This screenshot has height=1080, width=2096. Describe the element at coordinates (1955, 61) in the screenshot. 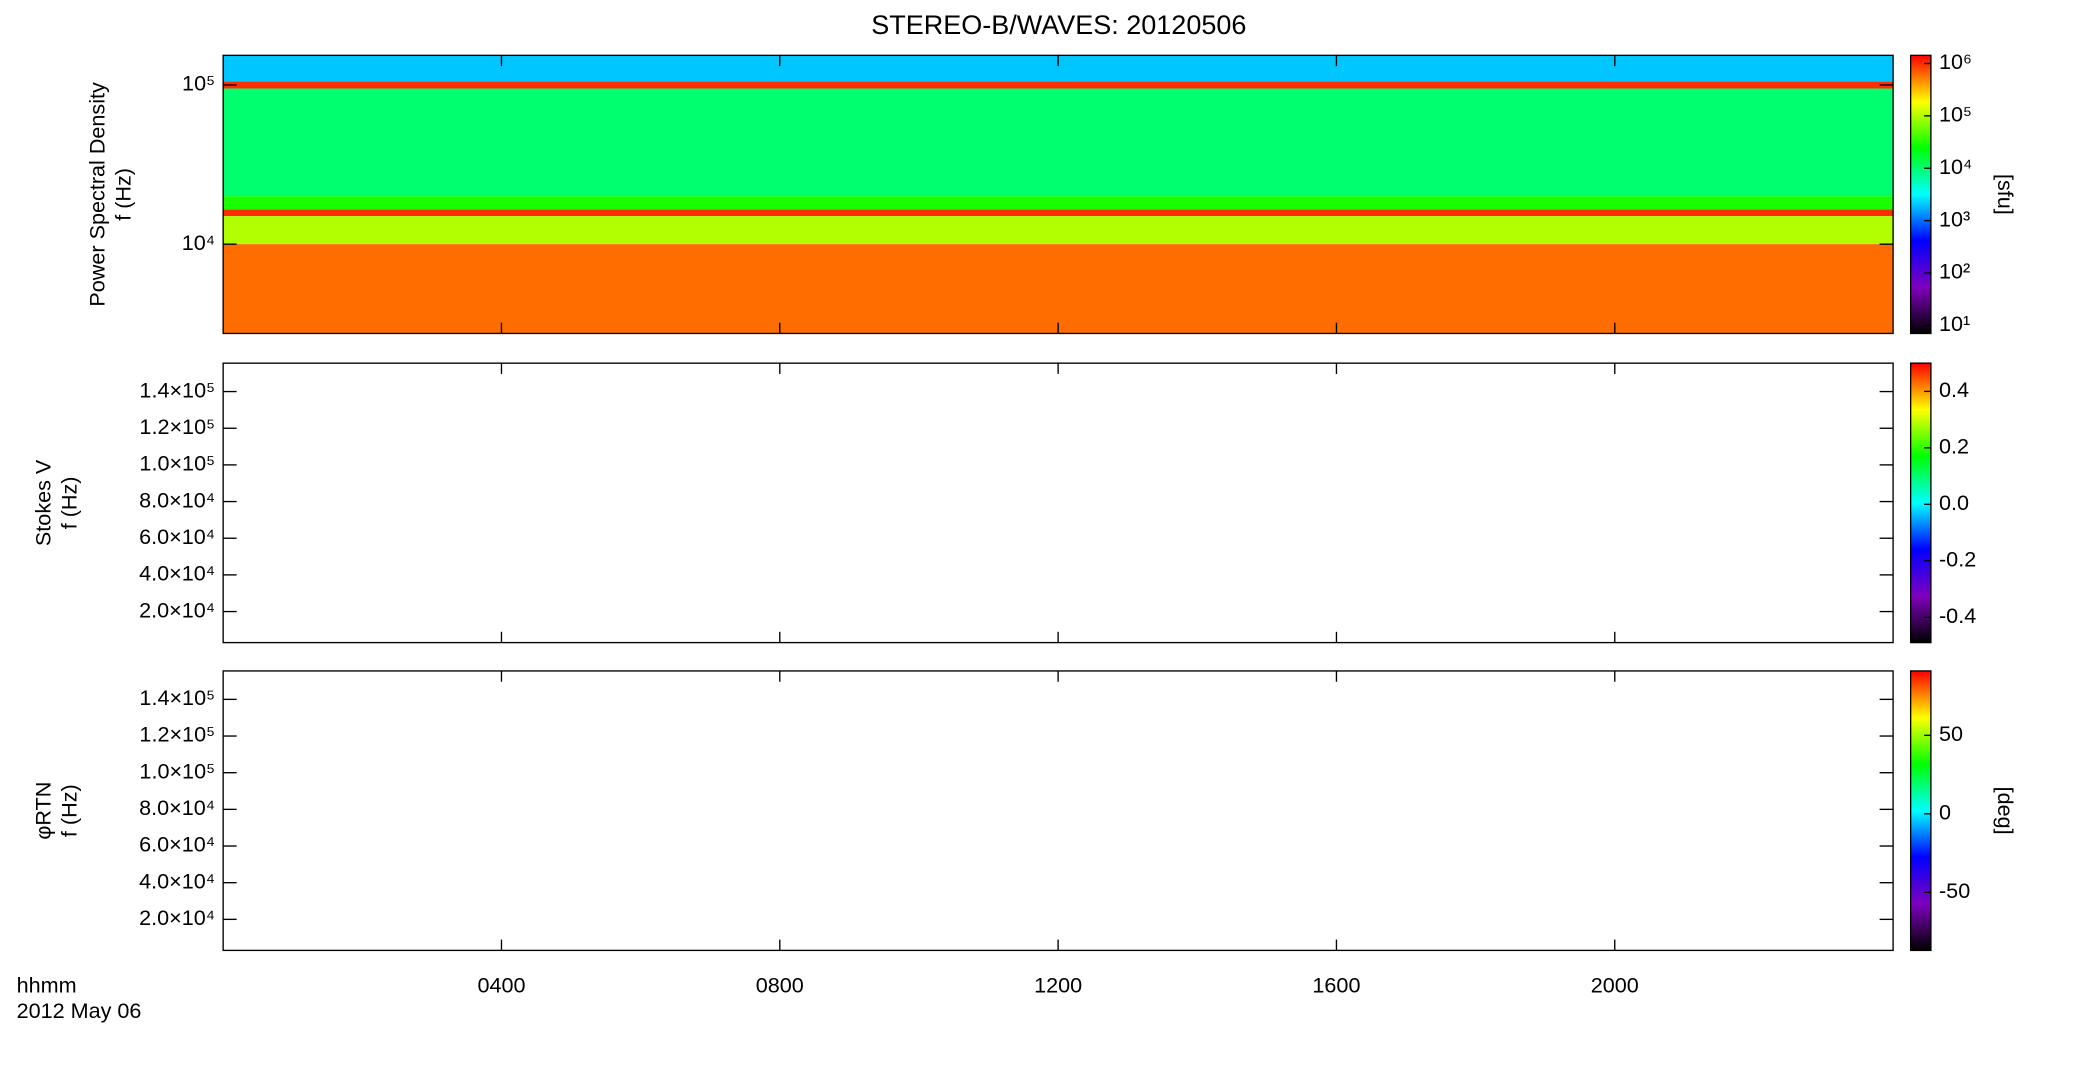

I see `colorbar-tick-label: 10⁶` at that location.